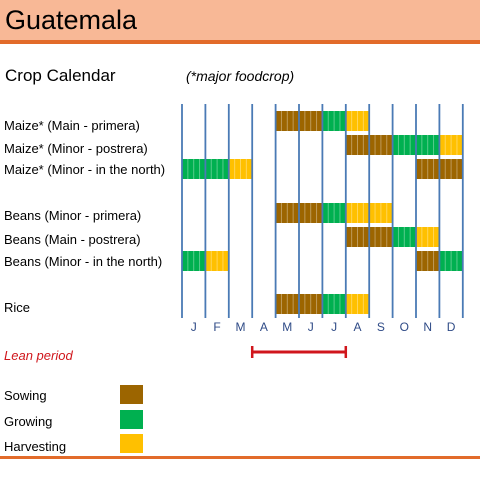 The width and height of the screenshot is (480, 485). I want to click on legend-swatch-growing, so click(131, 419).